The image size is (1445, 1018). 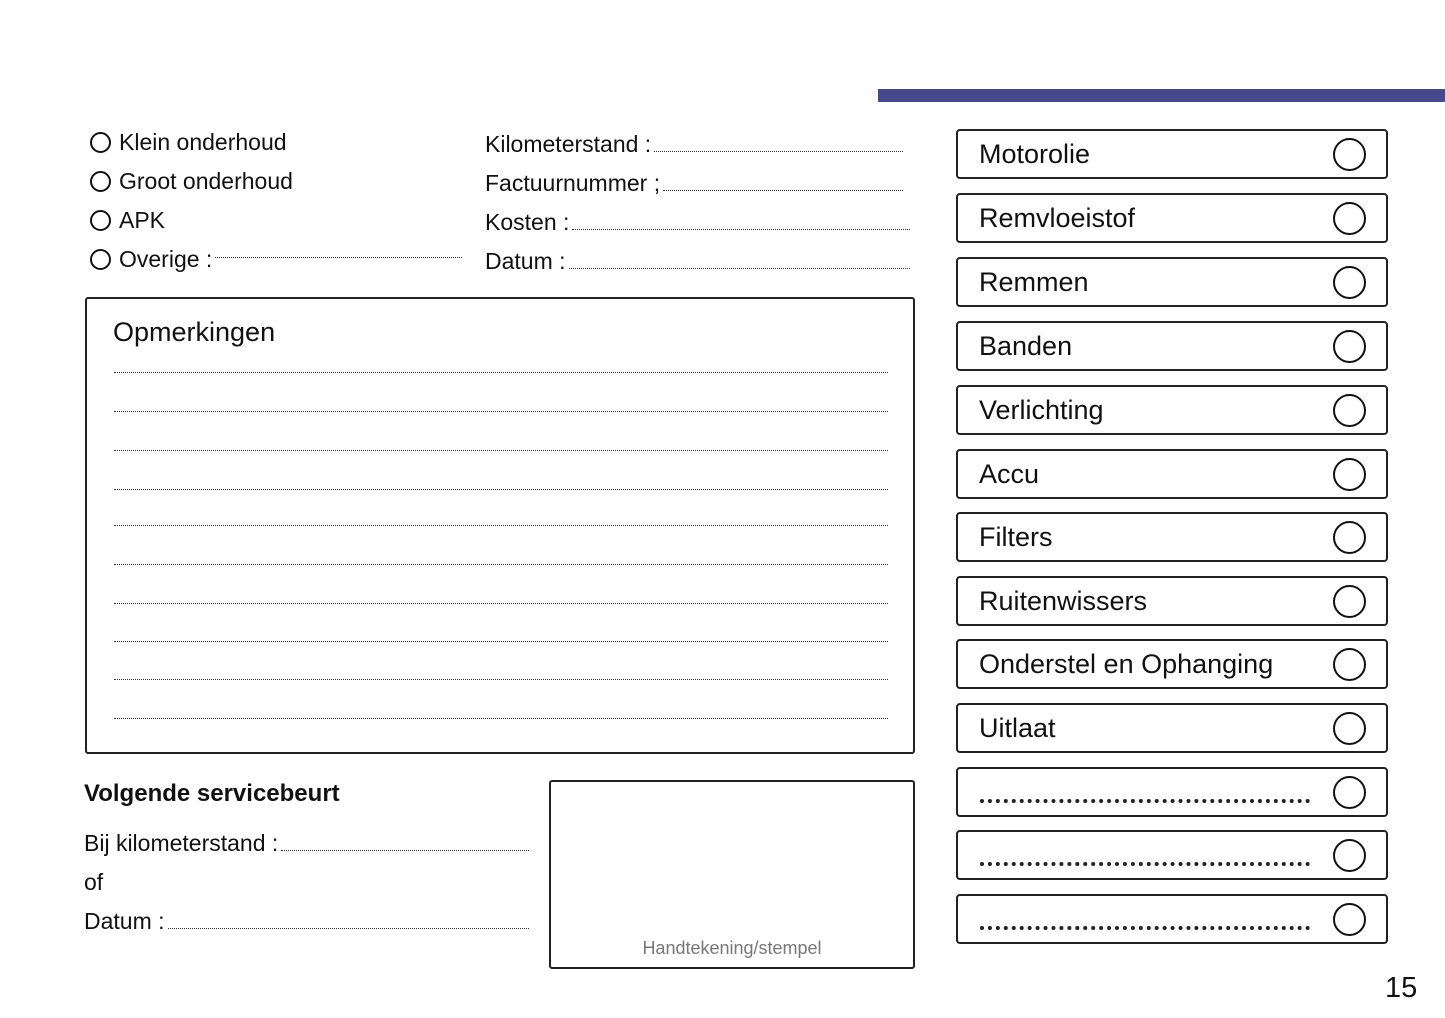 I want to click on kosten-line, so click(x=741, y=229).